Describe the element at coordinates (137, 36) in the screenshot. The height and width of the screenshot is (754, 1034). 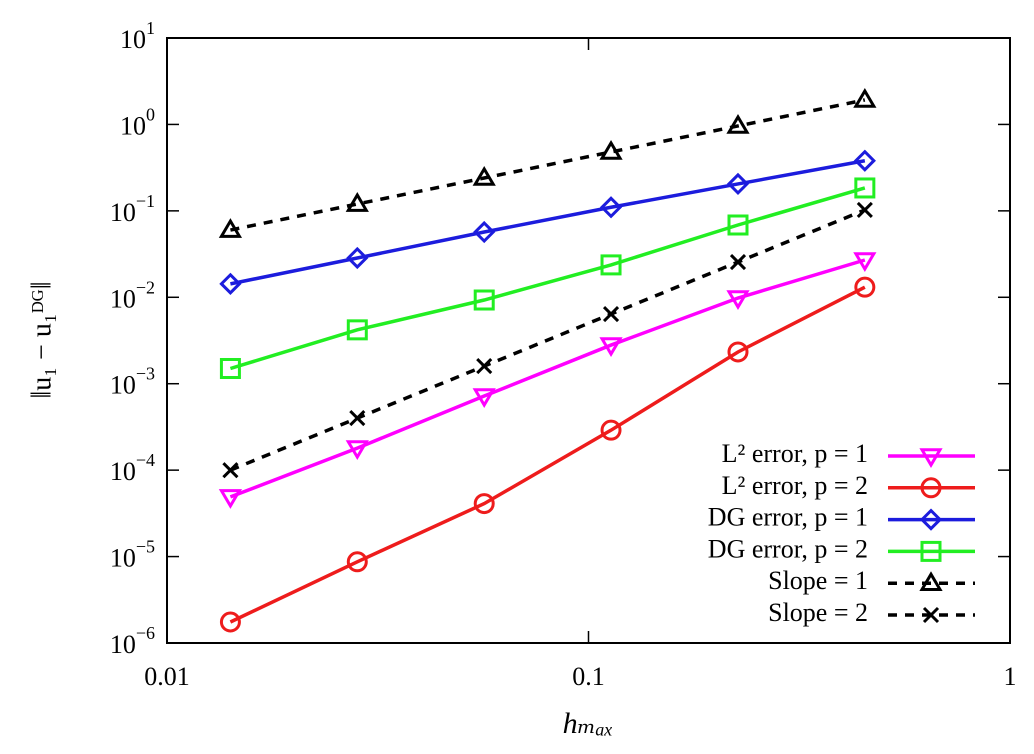
I see `y-tick-label: 10¹` at that location.